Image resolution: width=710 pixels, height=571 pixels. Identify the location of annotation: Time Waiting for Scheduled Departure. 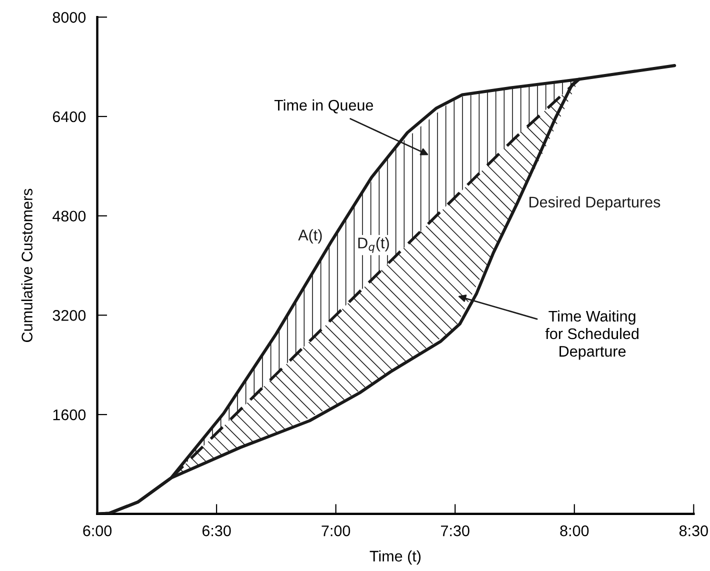
(591, 335).